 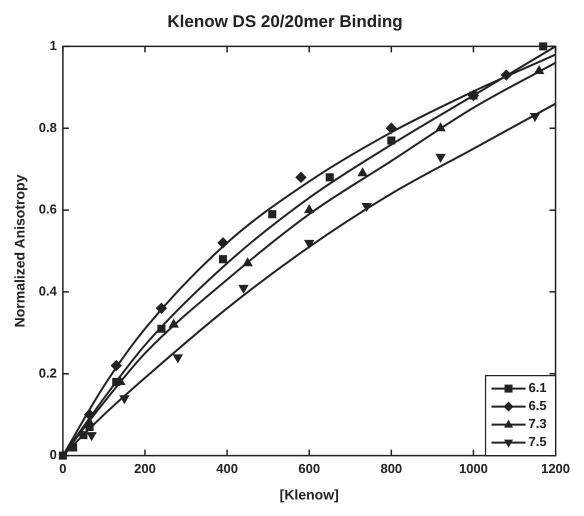 I want to click on y-tick-label: 0.6, so click(x=47, y=209).